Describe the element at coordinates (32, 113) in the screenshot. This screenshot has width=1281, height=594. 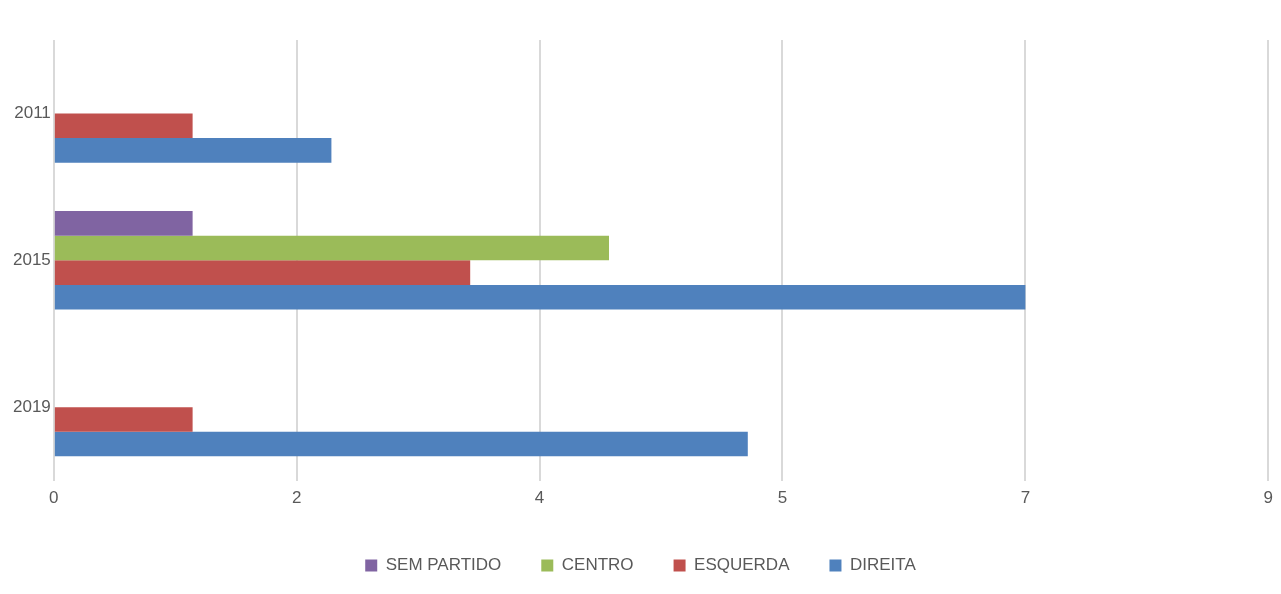
I see `y-tick-label: 2011` at that location.